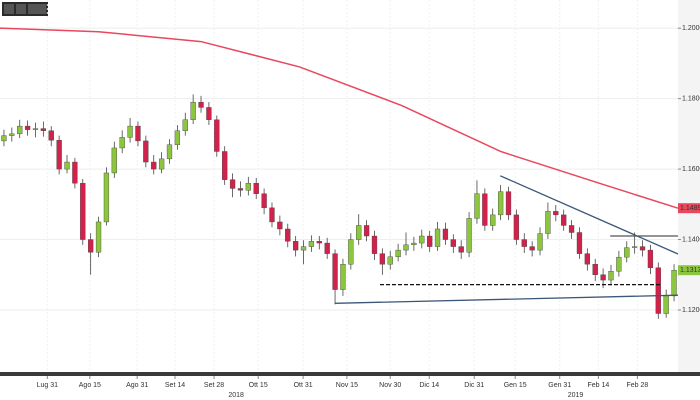 This screenshot has height=400, width=700. I want to click on y-tick-label: 1.1600, so click(691, 169).